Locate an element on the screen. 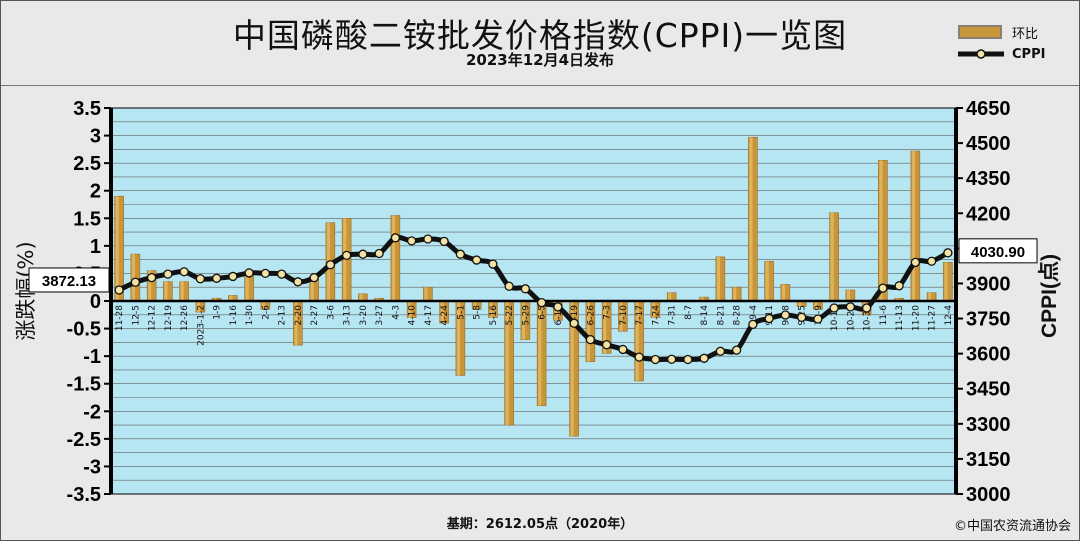  x-tick-label: 1-9 is located at coordinates (218, 312).